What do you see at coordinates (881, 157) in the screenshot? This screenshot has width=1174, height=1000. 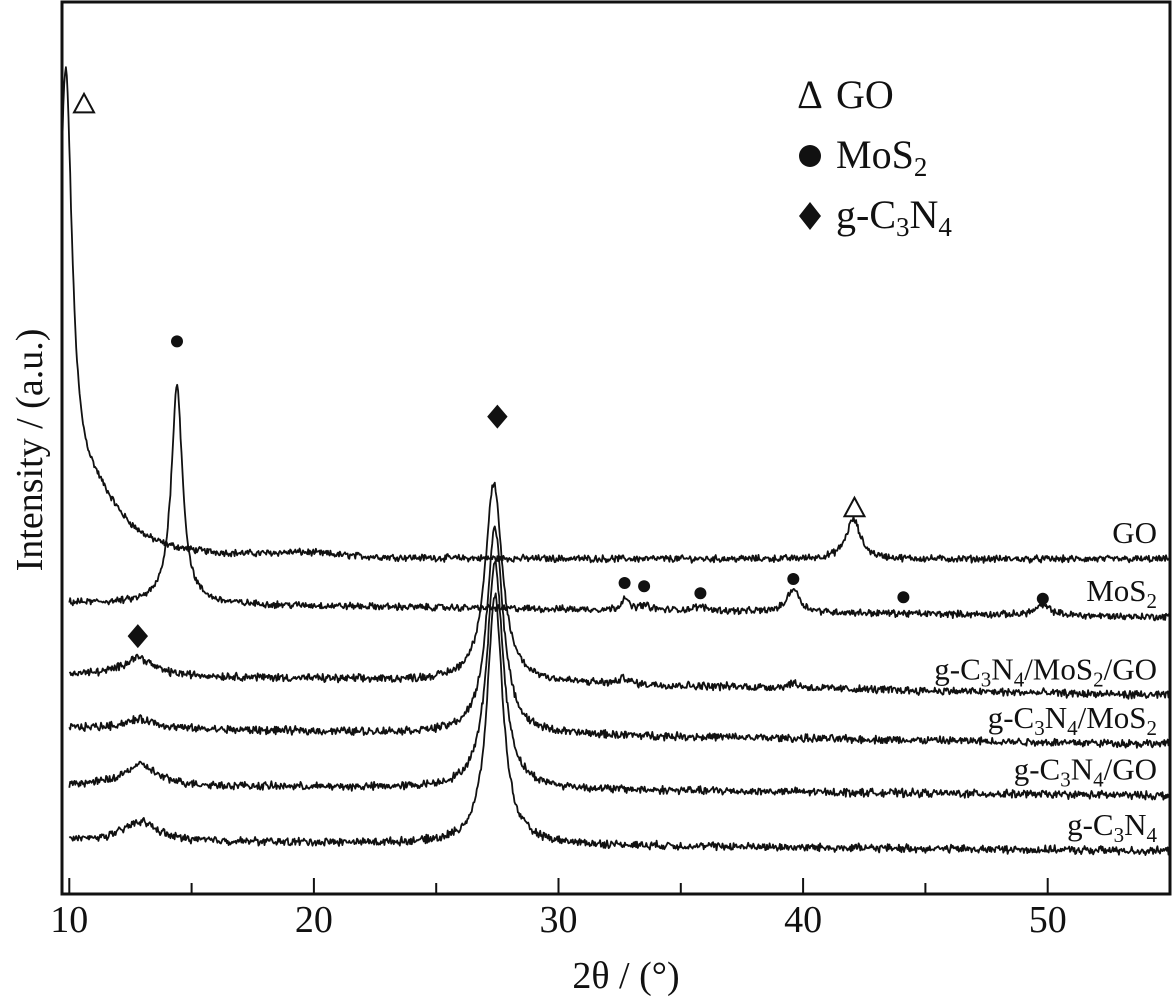 I see `legend-label: MoS2` at bounding box center [881, 157].